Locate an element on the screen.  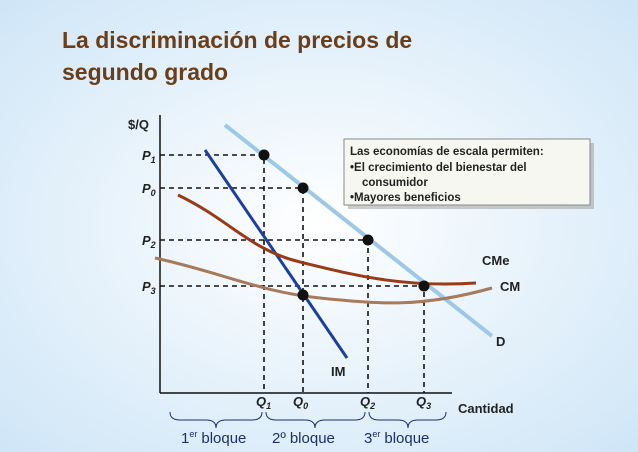
quantity-label: Q2 is located at coordinates (367, 402).